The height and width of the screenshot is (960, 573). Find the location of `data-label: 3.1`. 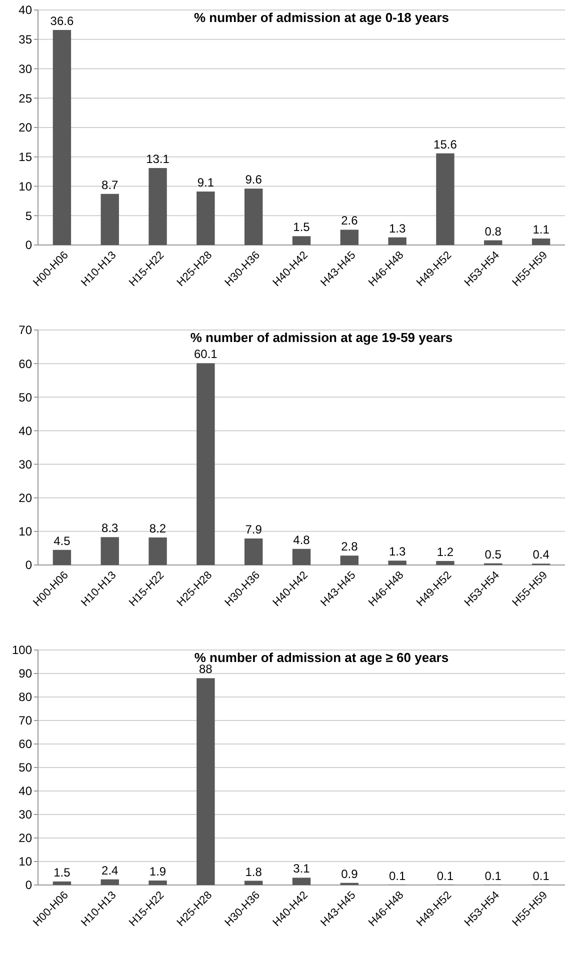

data-label: 3.1 is located at coordinates (301, 869).